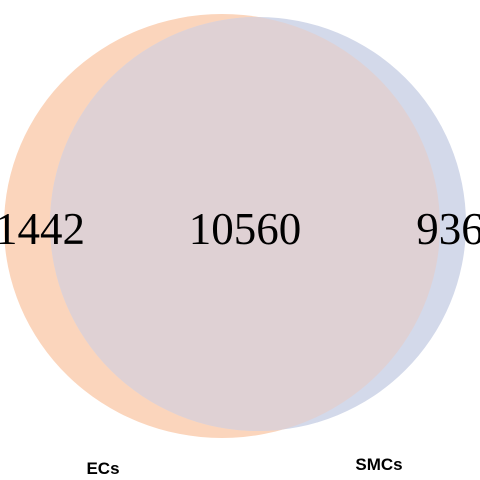  Describe the element at coordinates (103, 468) in the screenshot. I see `ecs-set-label: ECs` at that location.